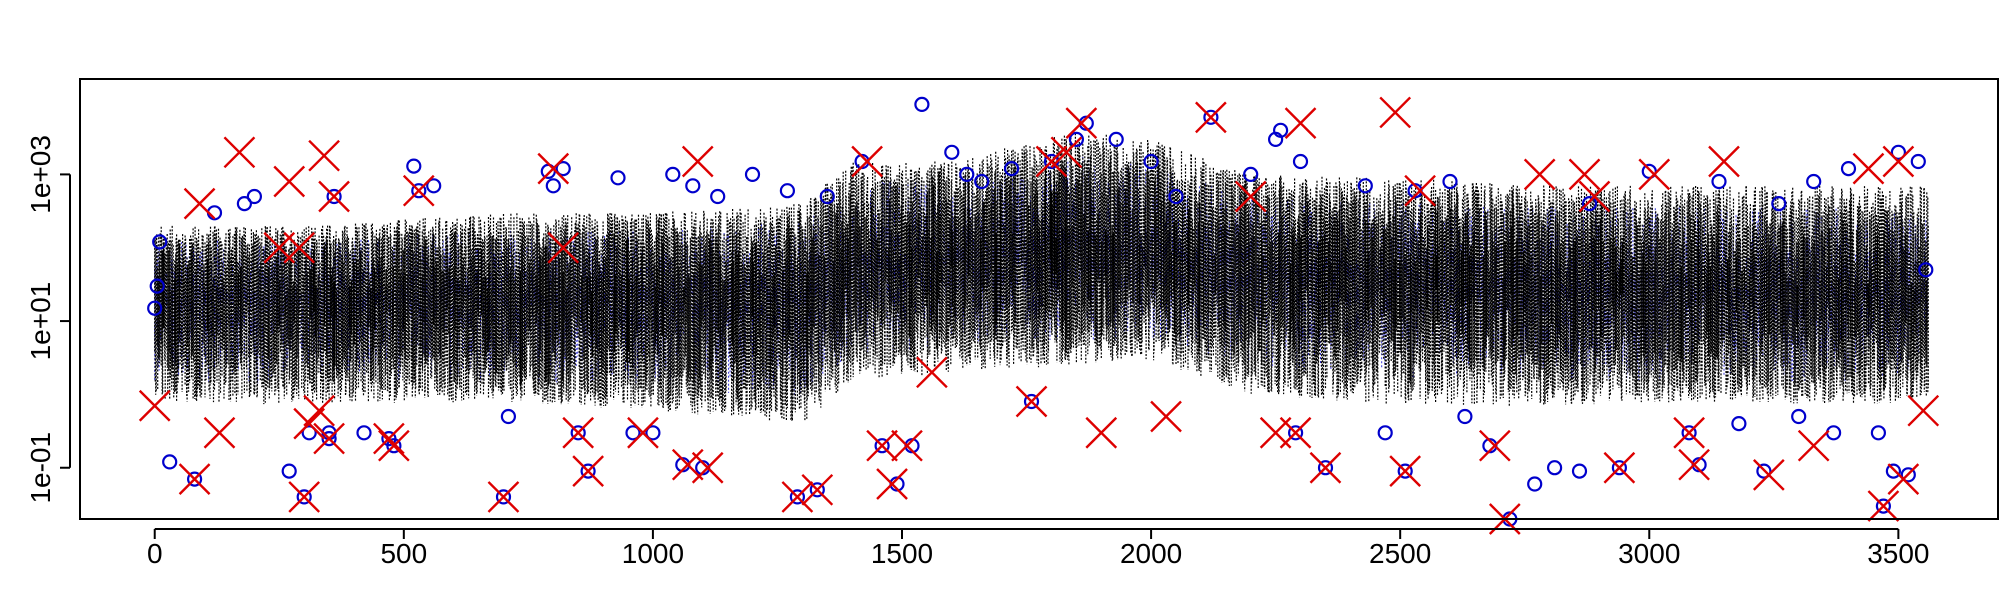  I want to click on x-tick-label: 0, so click(155, 553).